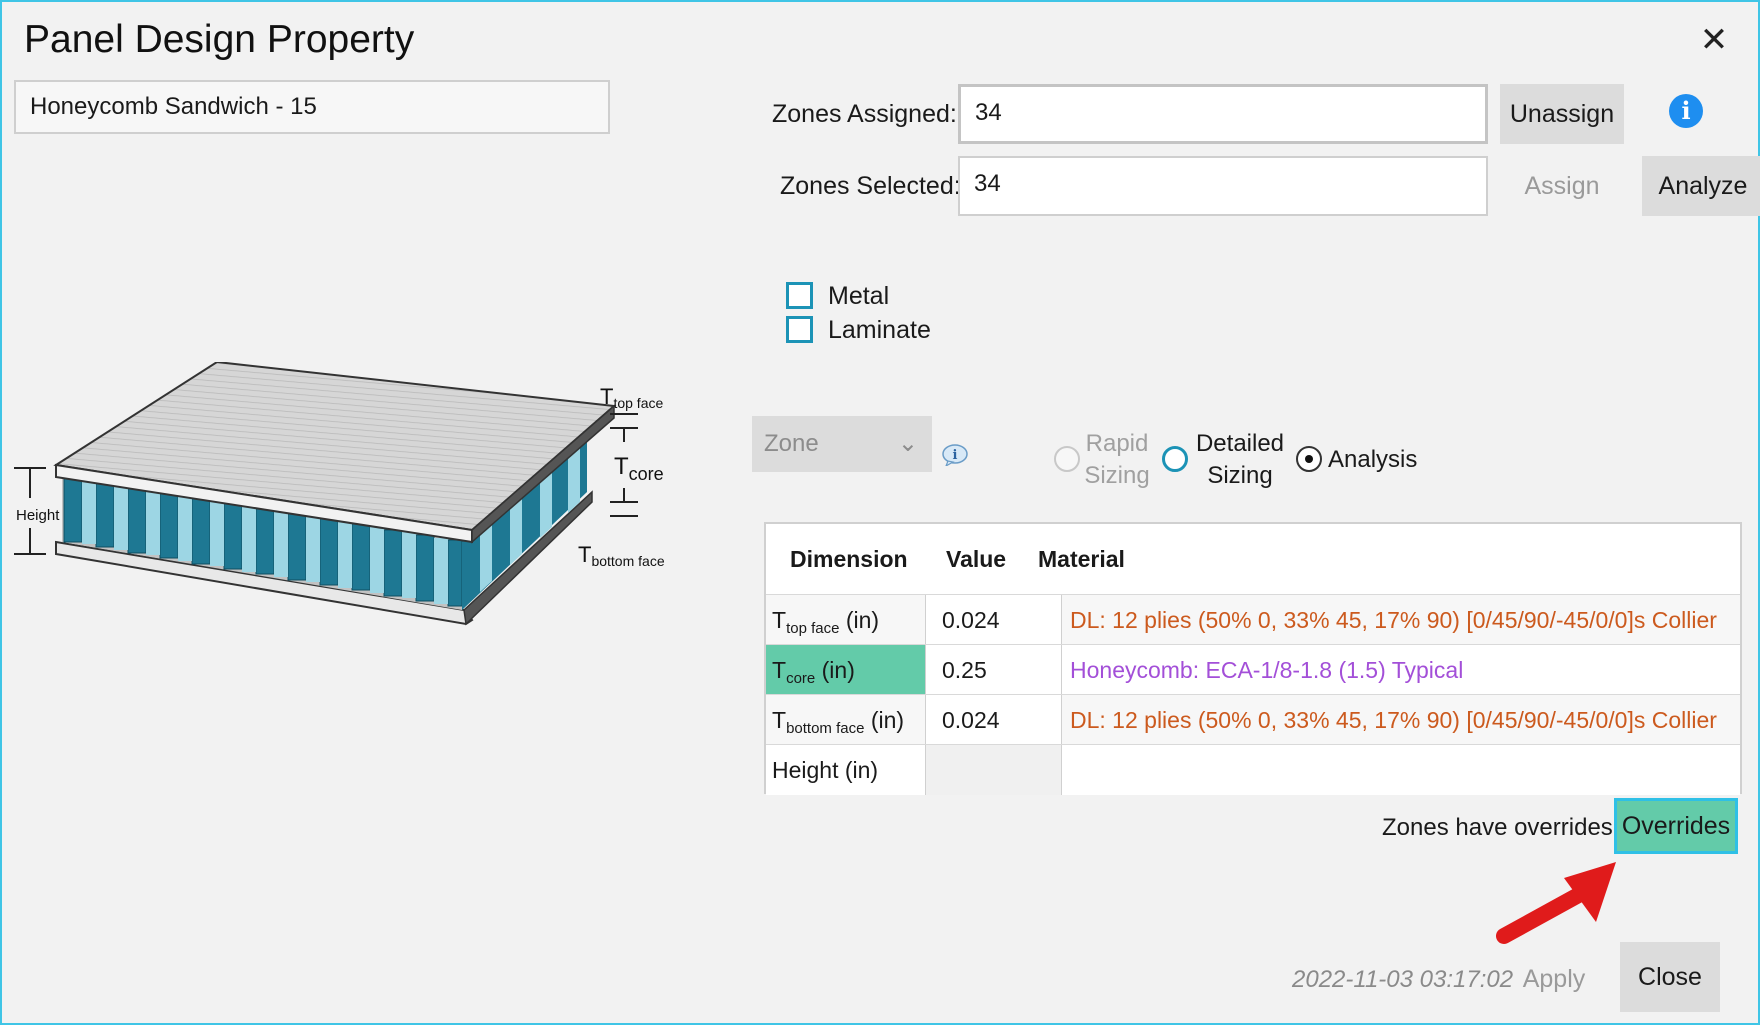 The width and height of the screenshot is (1760, 1025). What do you see at coordinates (1686, 111) in the screenshot?
I see `info-icon: i` at bounding box center [1686, 111].